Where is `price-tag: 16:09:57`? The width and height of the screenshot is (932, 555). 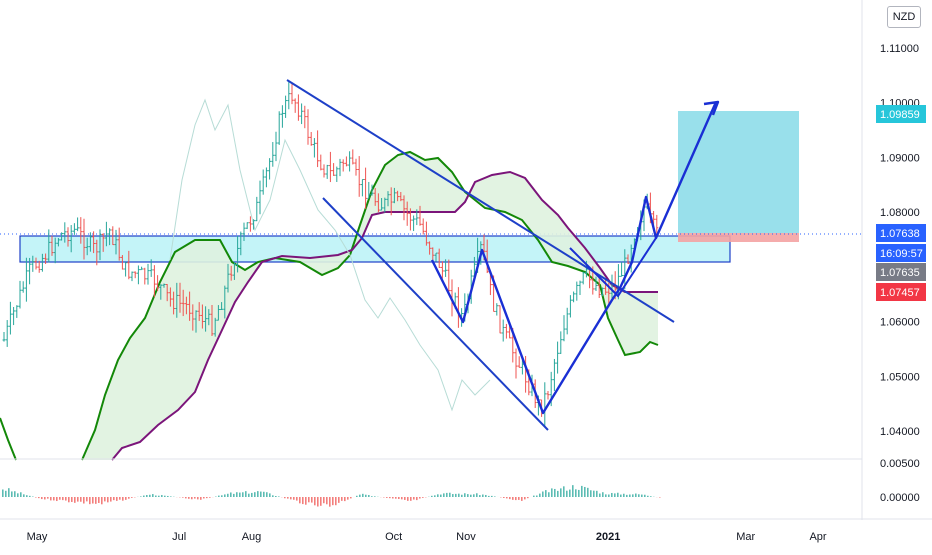 price-tag: 16:09:57 is located at coordinates (901, 253).